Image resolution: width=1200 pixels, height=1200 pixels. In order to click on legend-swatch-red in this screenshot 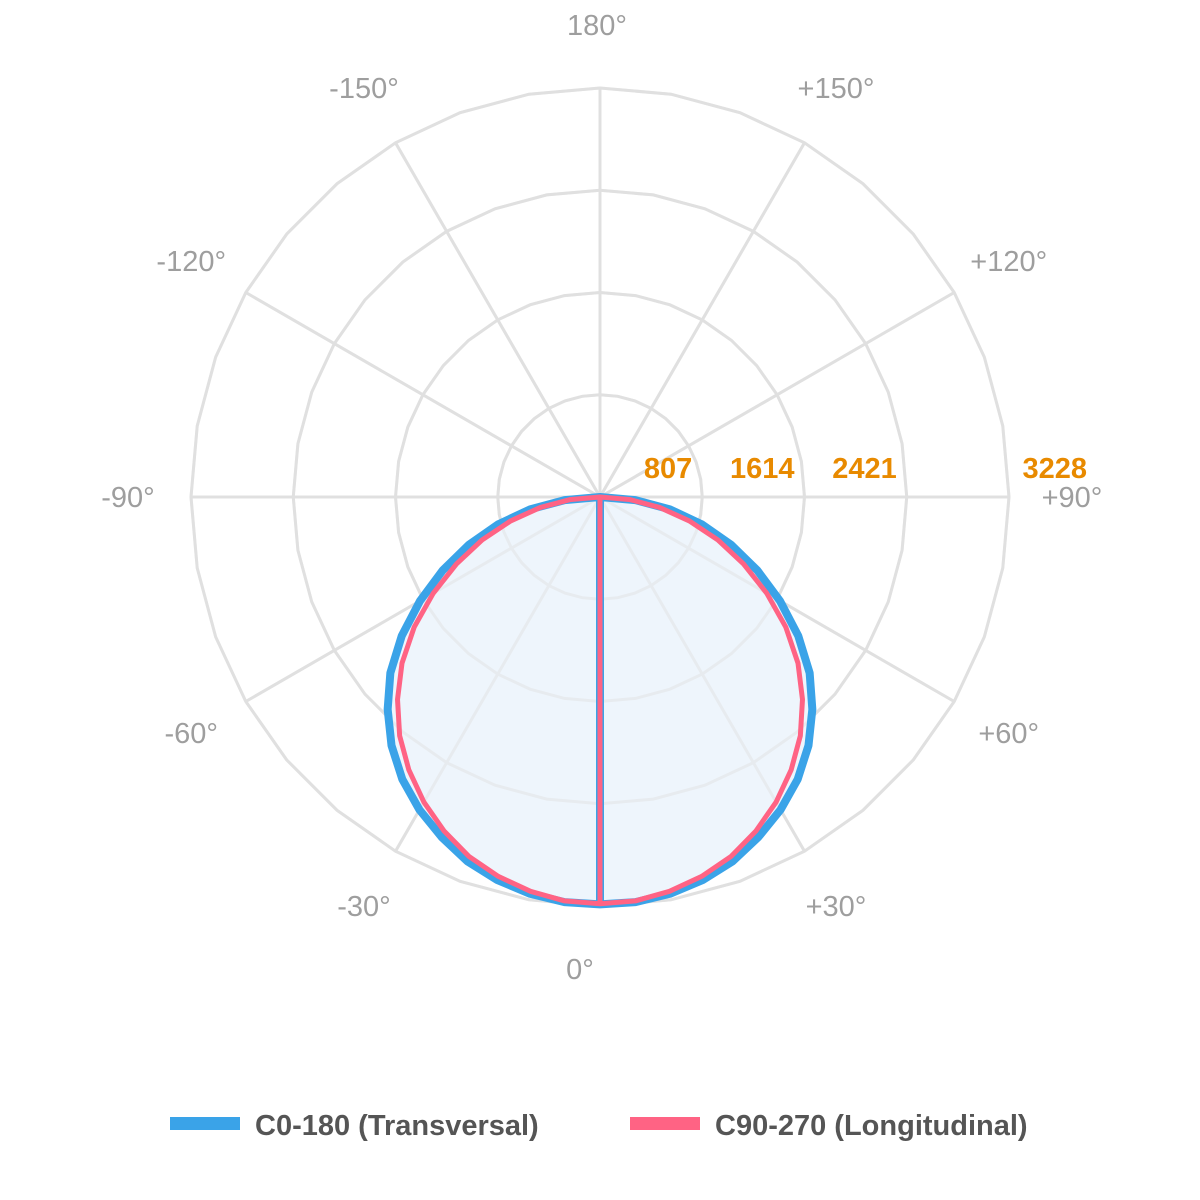, I will do `click(665, 1123)`.